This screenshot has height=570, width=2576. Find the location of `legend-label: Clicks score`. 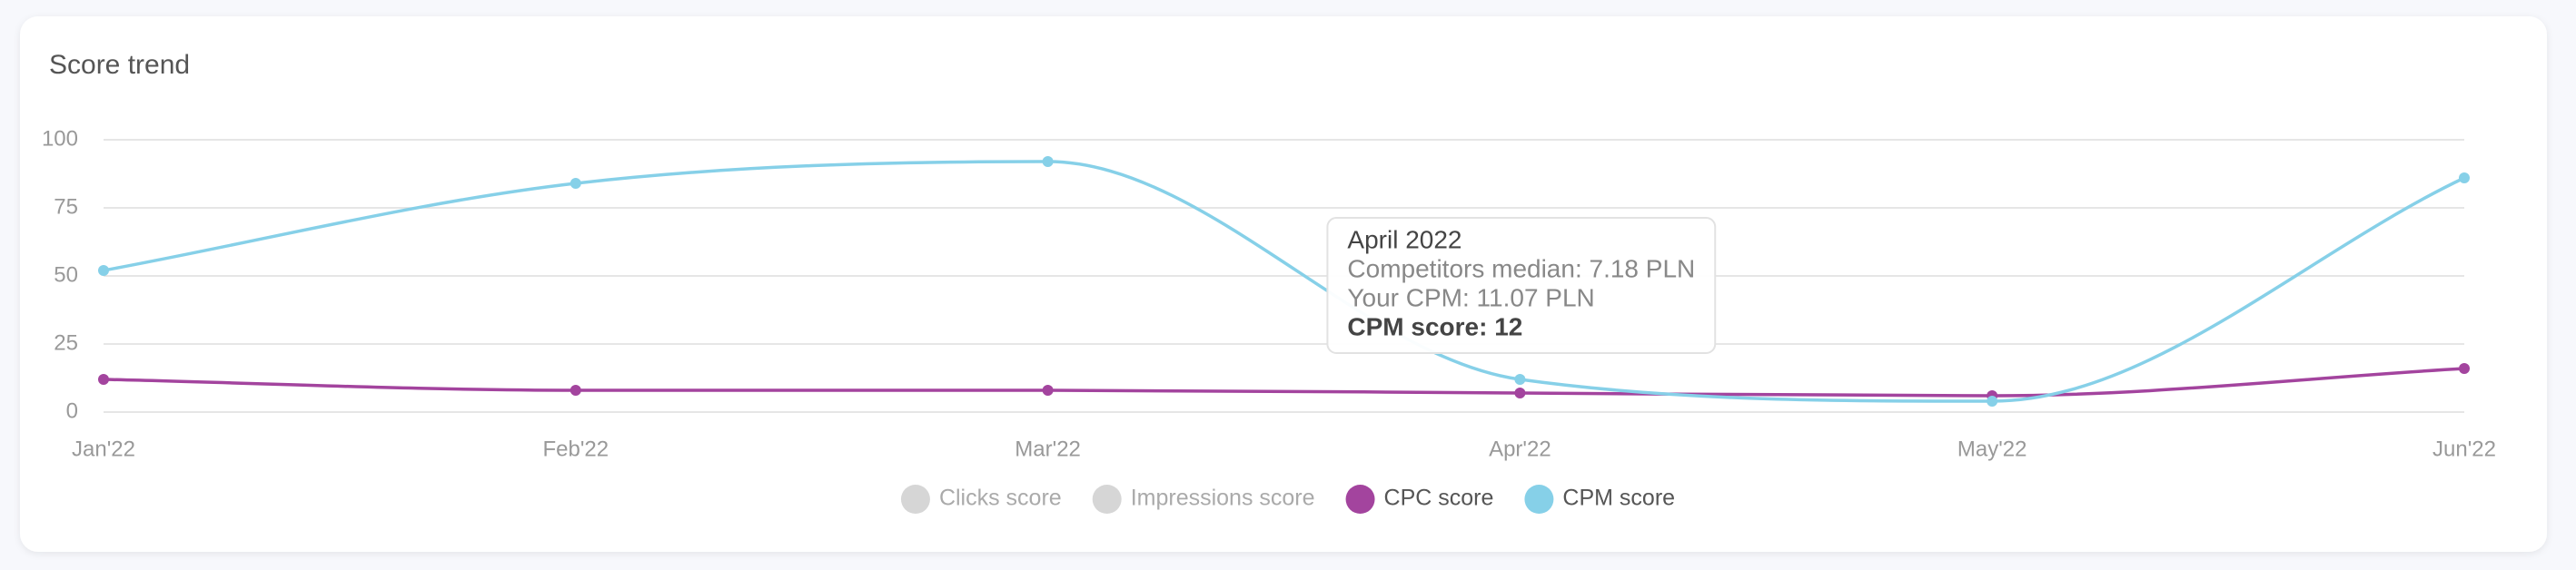

legend-label: Clicks score is located at coordinates (1001, 499).